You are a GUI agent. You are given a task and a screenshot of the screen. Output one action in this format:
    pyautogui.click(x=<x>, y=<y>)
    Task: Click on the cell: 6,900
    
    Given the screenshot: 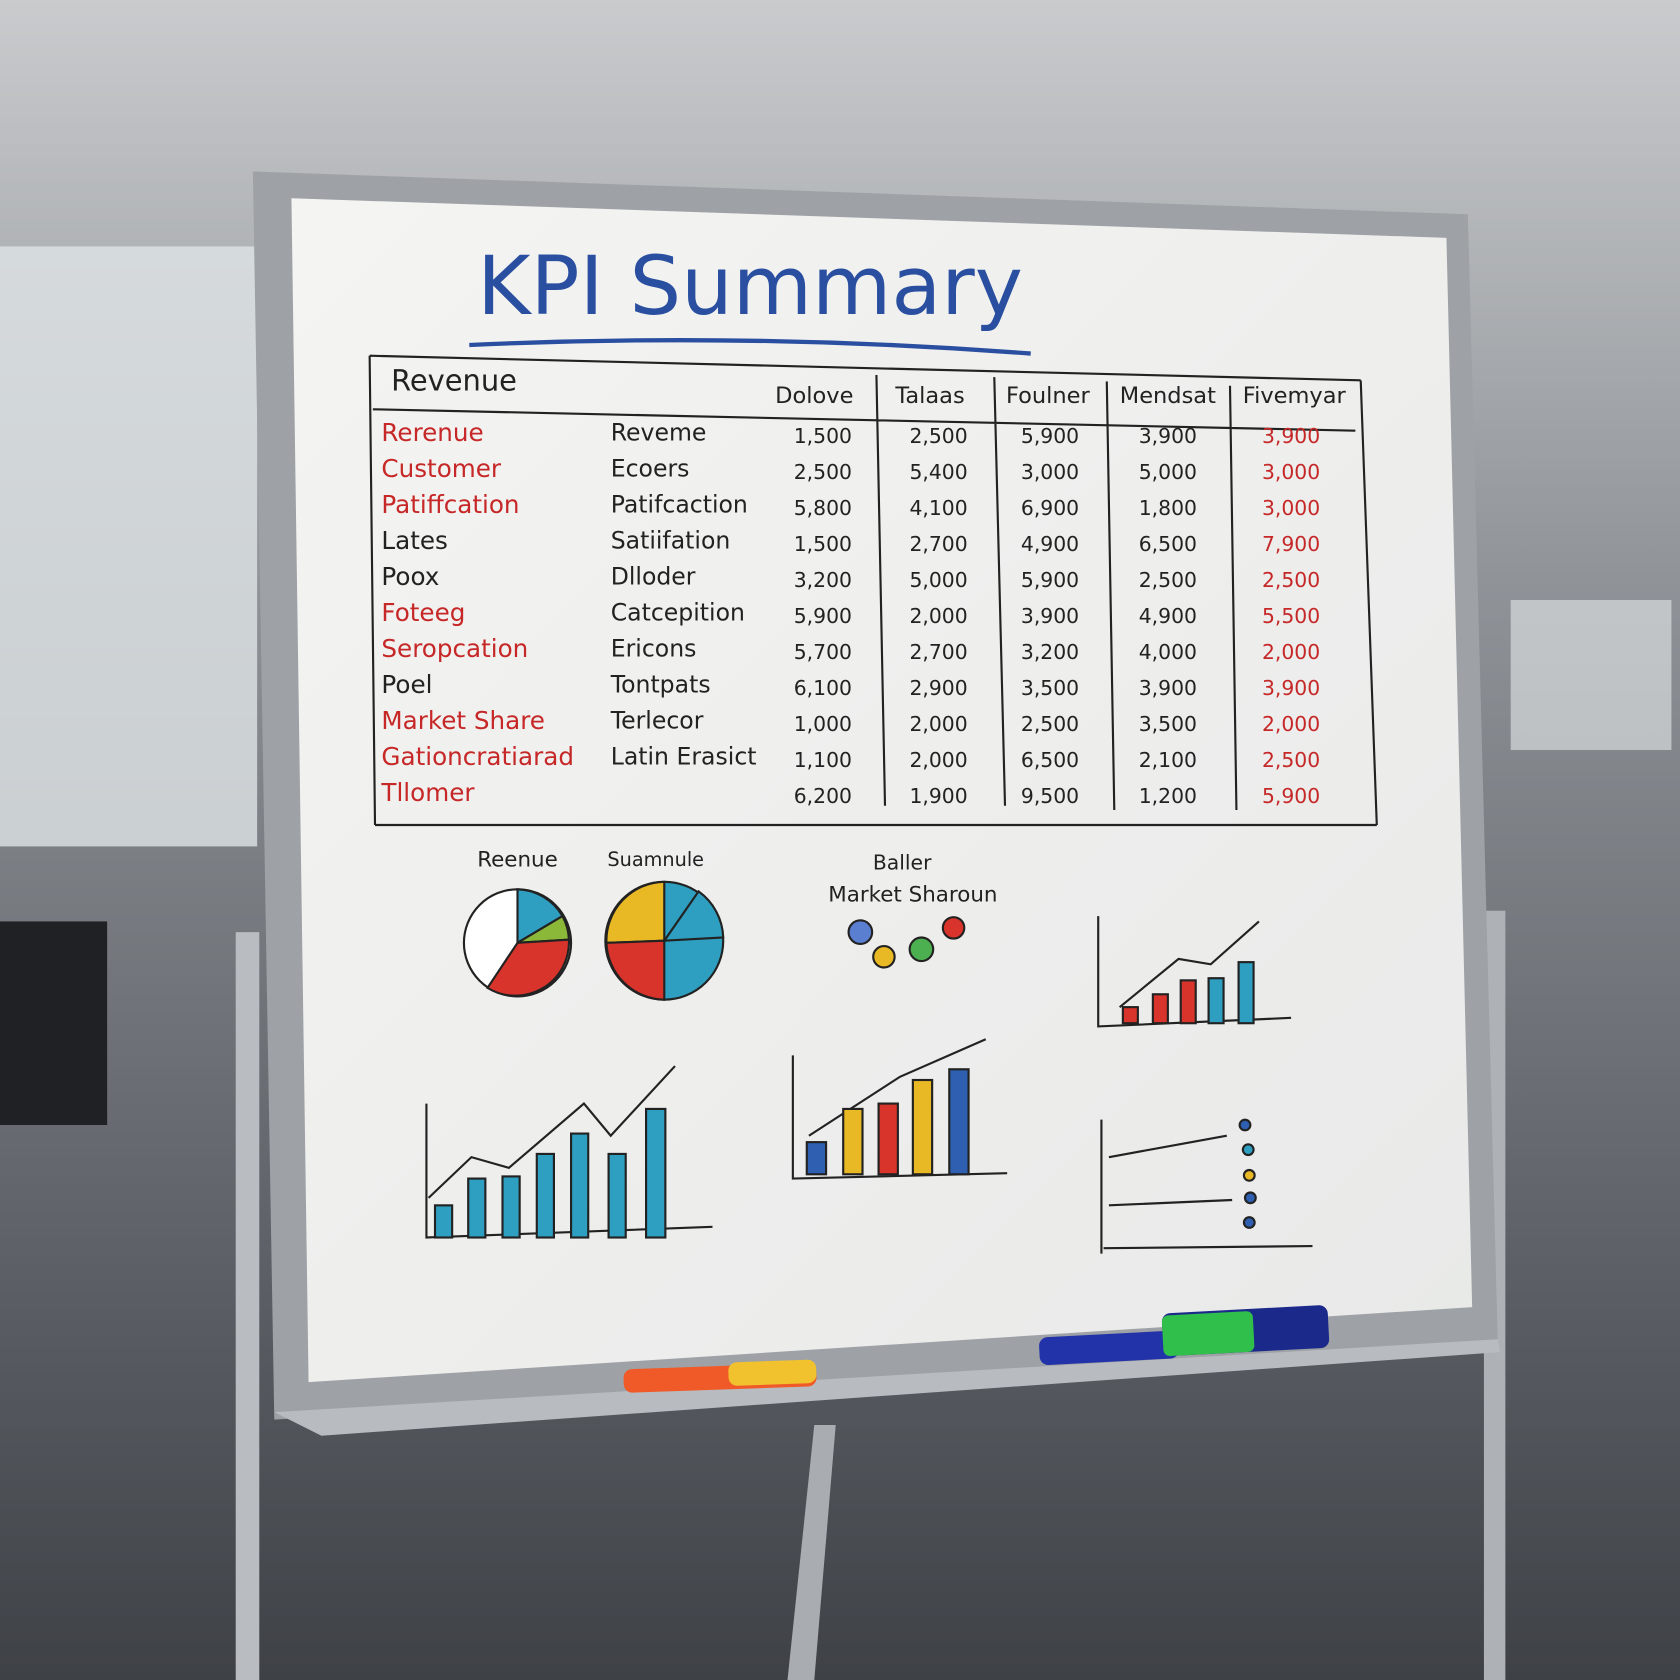 What is the action you would take?
    pyautogui.click(x=1050, y=508)
    